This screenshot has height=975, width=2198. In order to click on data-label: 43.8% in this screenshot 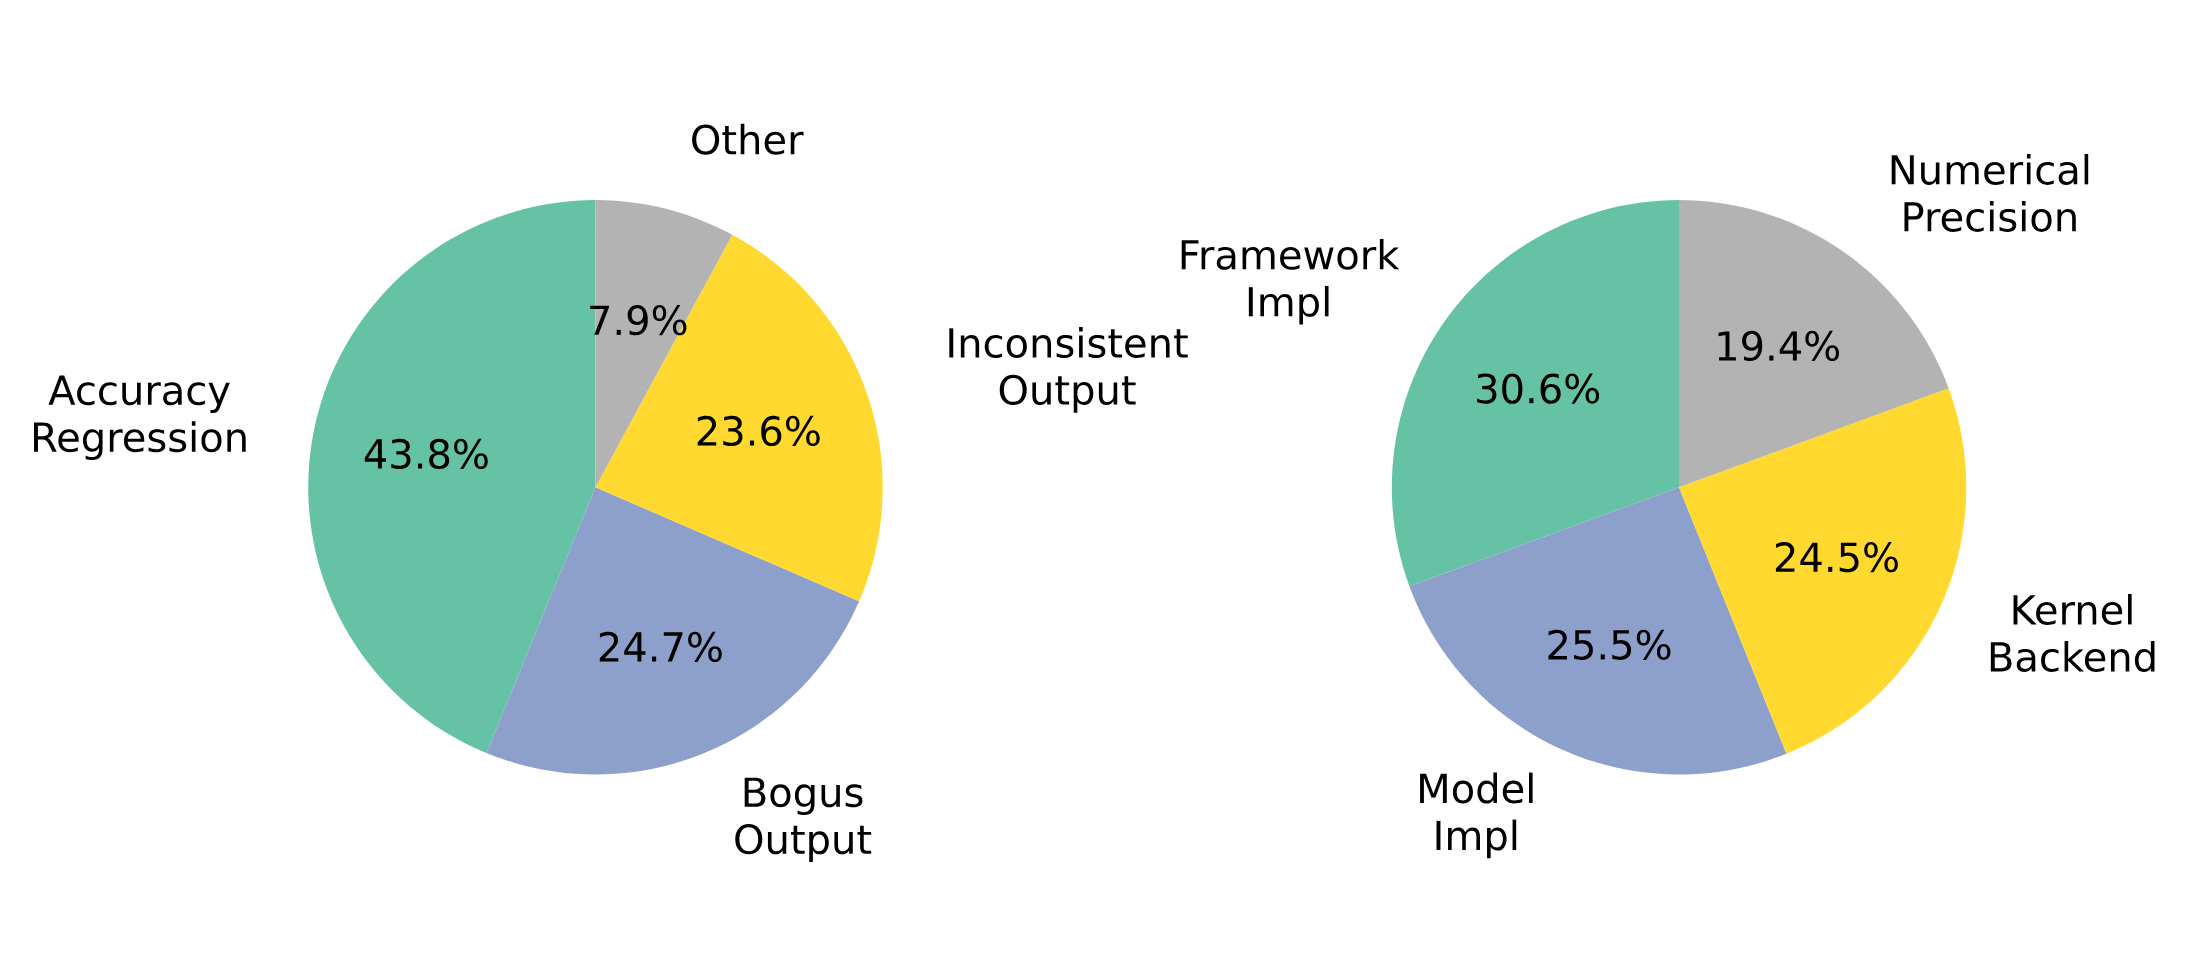, I will do `click(426, 454)`.